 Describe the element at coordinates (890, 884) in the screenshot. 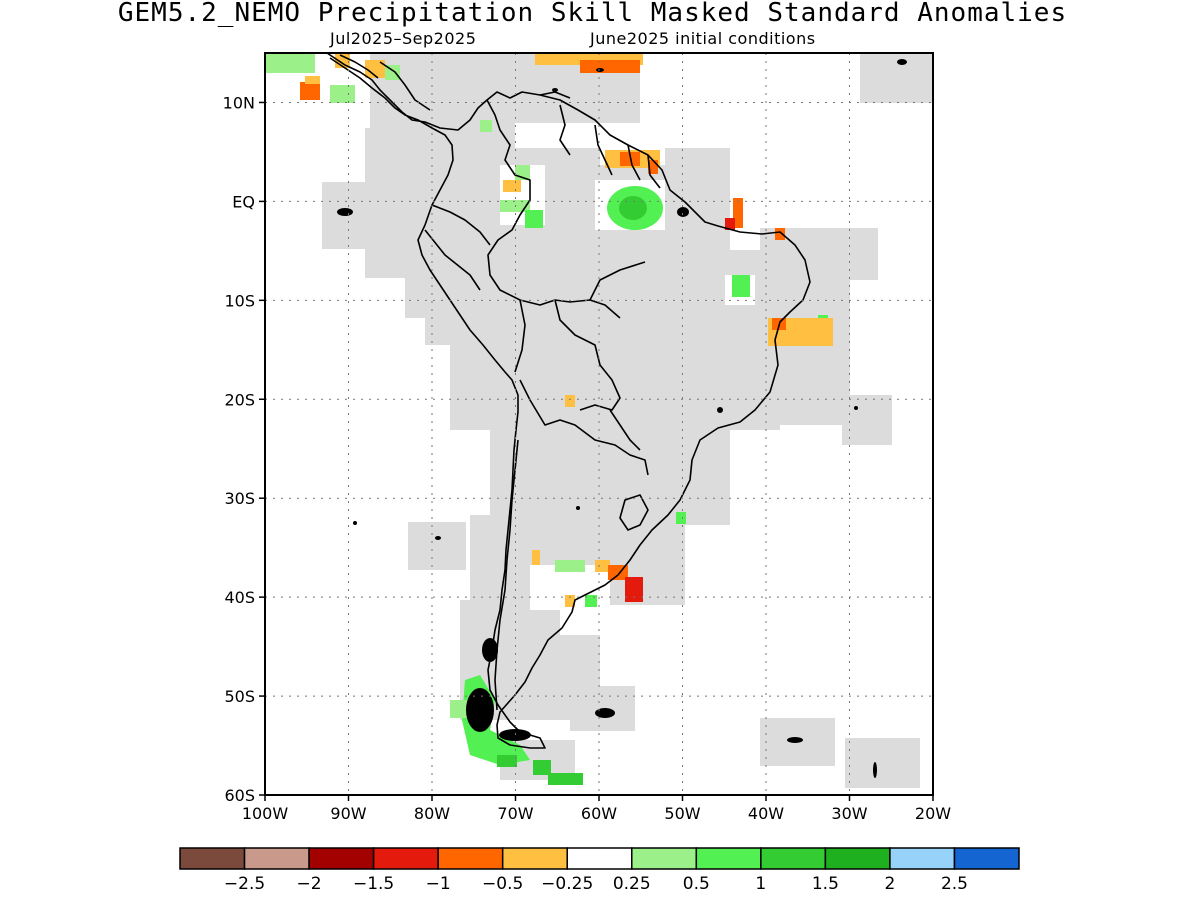

I see `colorbar-label: 2` at that location.